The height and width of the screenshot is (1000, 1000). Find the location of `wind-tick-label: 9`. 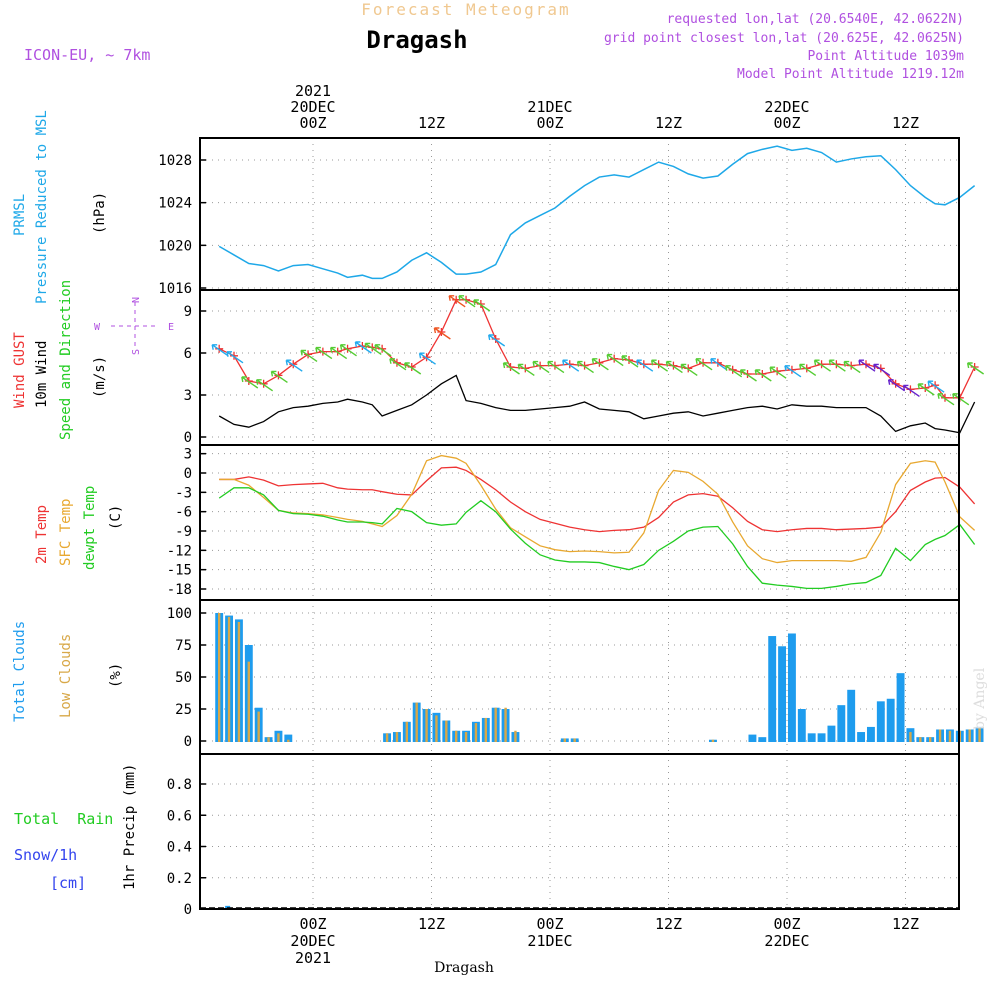

wind-tick-label: 9 is located at coordinates (188, 312).